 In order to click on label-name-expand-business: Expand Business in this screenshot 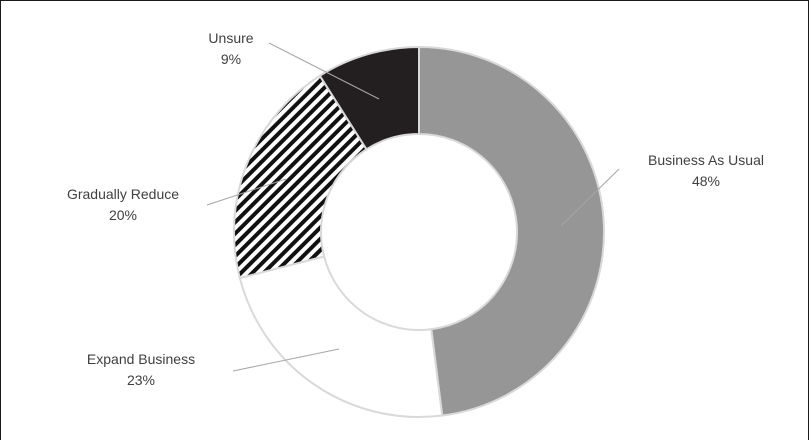, I will do `click(141, 359)`.